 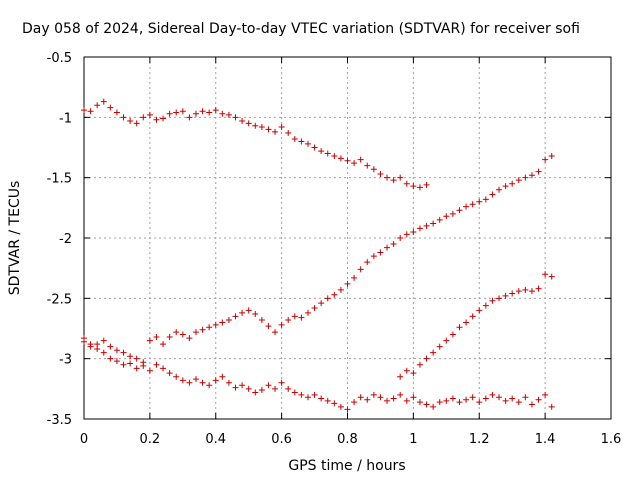 What do you see at coordinates (65, 360) in the screenshot?
I see `y-tick-label: -3` at bounding box center [65, 360].